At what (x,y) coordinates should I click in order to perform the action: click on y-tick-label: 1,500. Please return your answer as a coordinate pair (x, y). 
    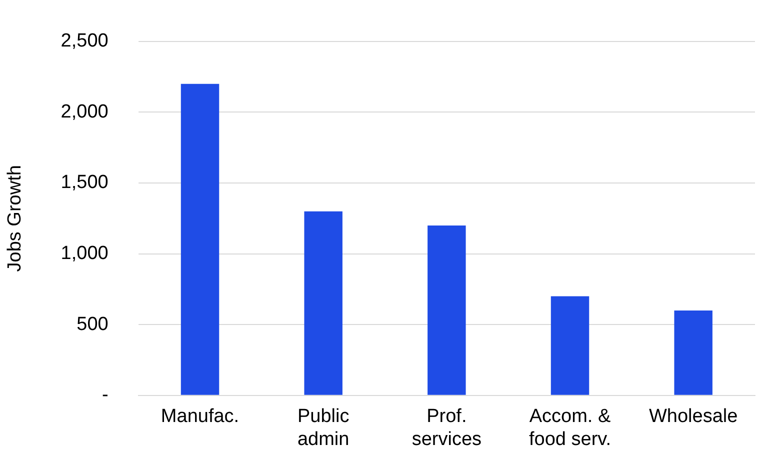
    Looking at the image, I should click on (84, 183).